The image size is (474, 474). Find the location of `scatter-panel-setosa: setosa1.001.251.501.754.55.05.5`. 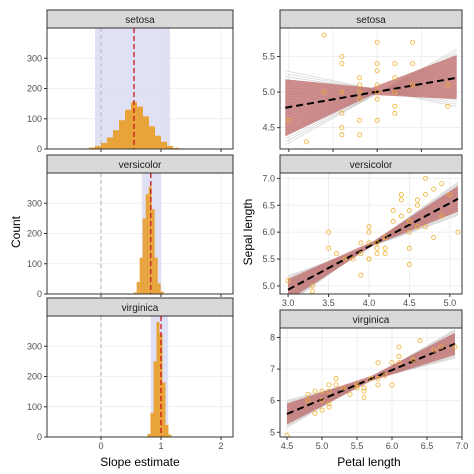

scatter-panel-setosa: setosa1.001.251.501.754.55.05.5 is located at coordinates (362, 86).